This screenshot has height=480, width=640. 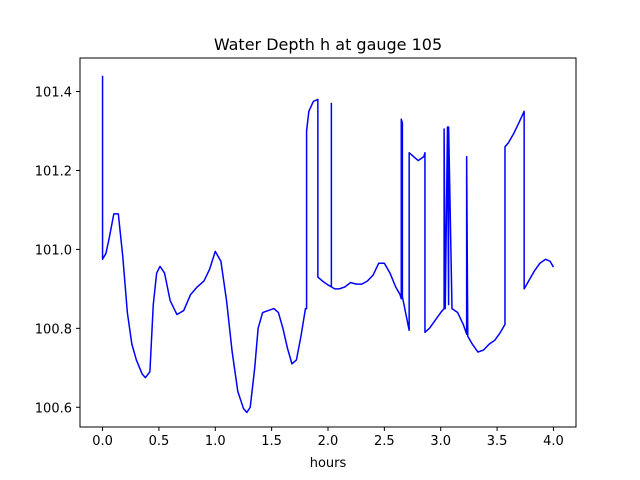 What do you see at coordinates (53, 250) in the screenshot?
I see `y-tick-label: 101.0` at bounding box center [53, 250].